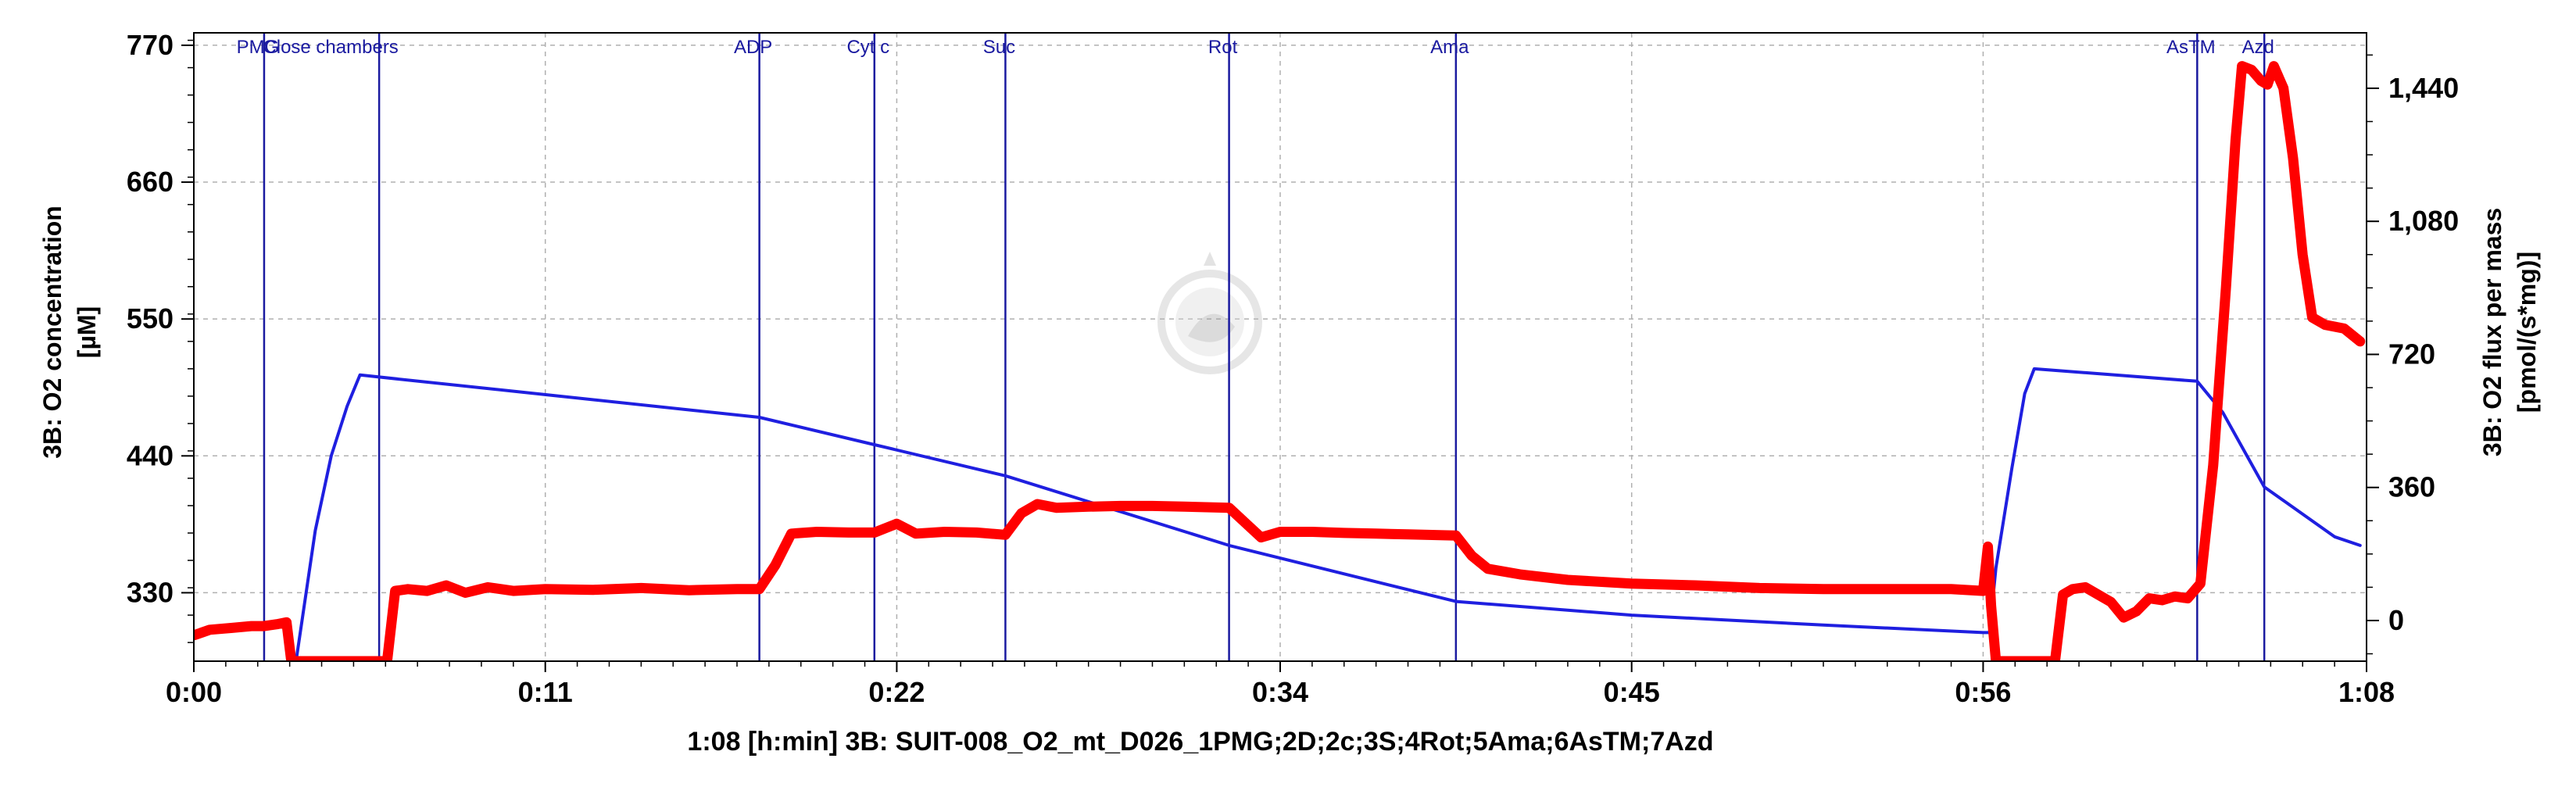 The width and height of the screenshot is (2576, 787). What do you see at coordinates (194, 692) in the screenshot?
I see `x-tick-label: 0:00` at bounding box center [194, 692].